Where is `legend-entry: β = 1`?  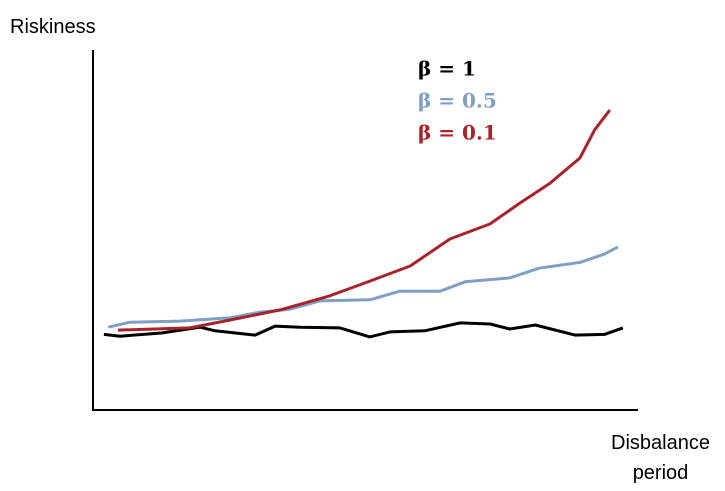 legend-entry: β = 1 is located at coordinates (447, 69).